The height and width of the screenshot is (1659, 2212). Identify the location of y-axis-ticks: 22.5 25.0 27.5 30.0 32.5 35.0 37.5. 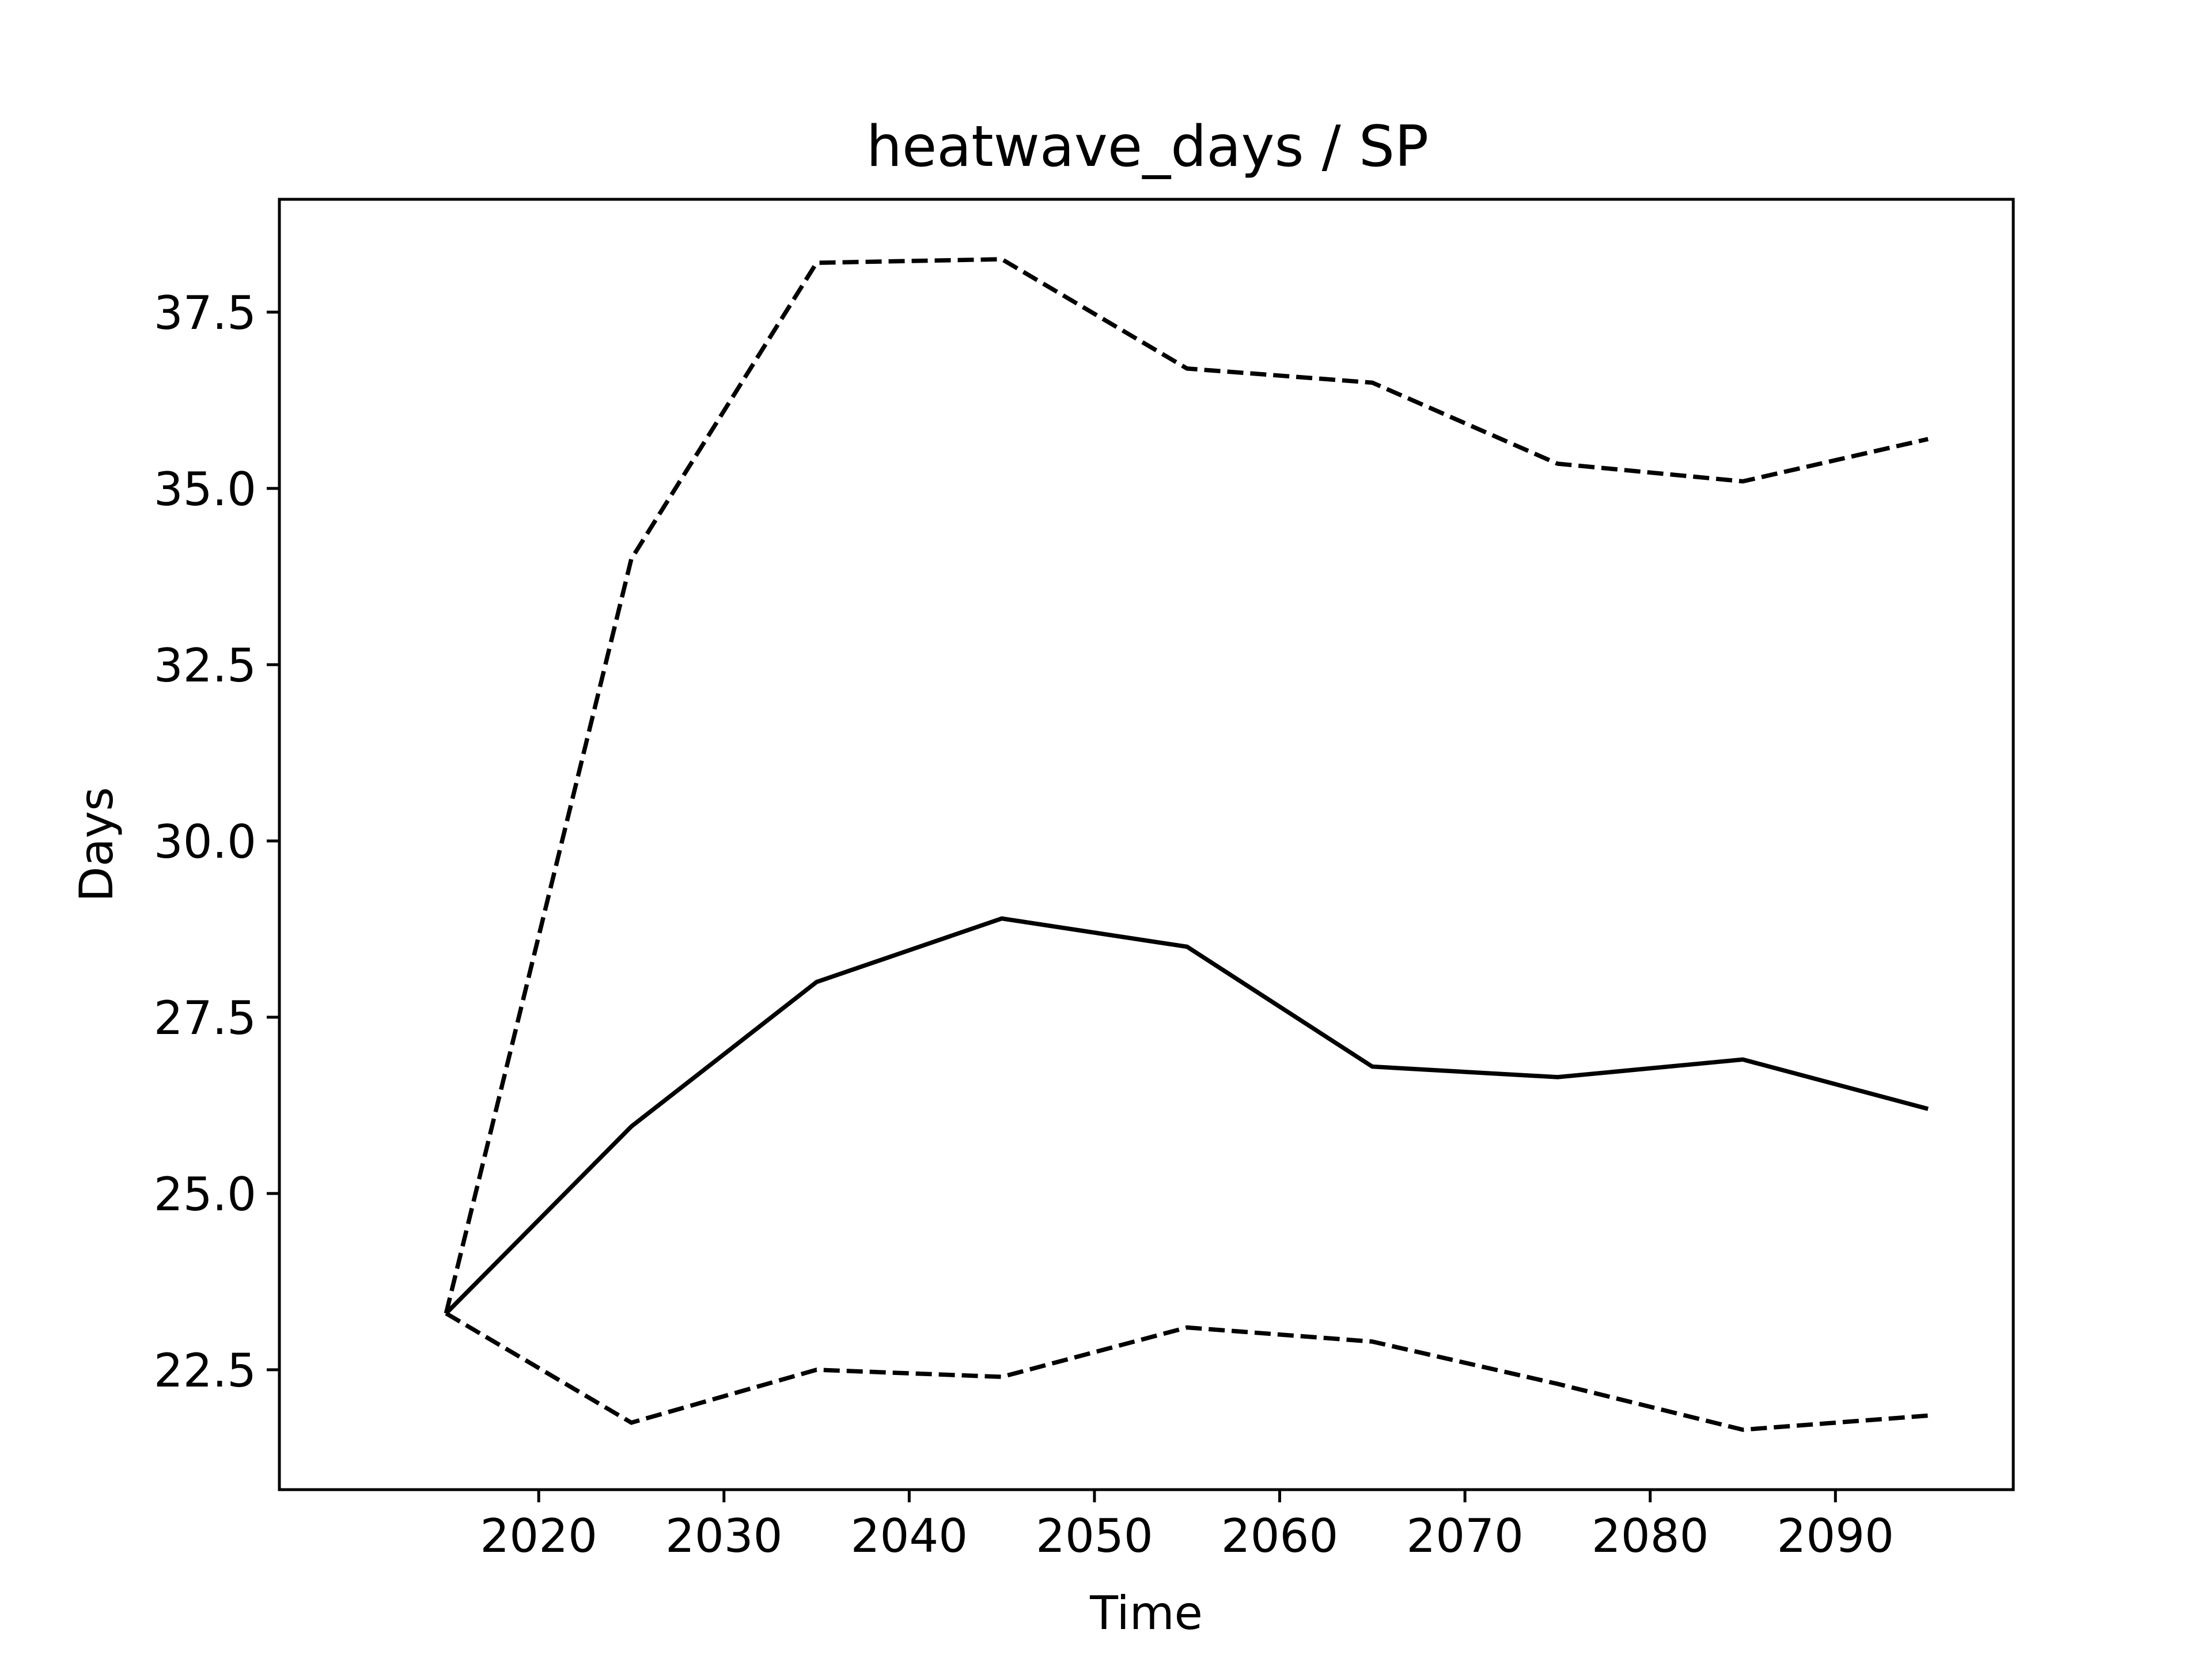
(216, 841).